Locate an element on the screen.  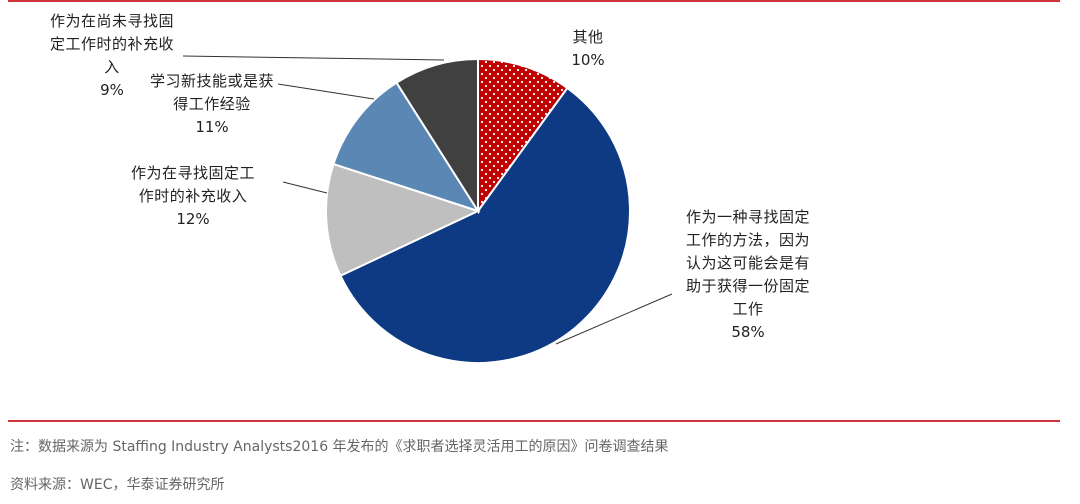
slice-label-3-line-2: 作时的补充收入 is located at coordinates (193, 196).